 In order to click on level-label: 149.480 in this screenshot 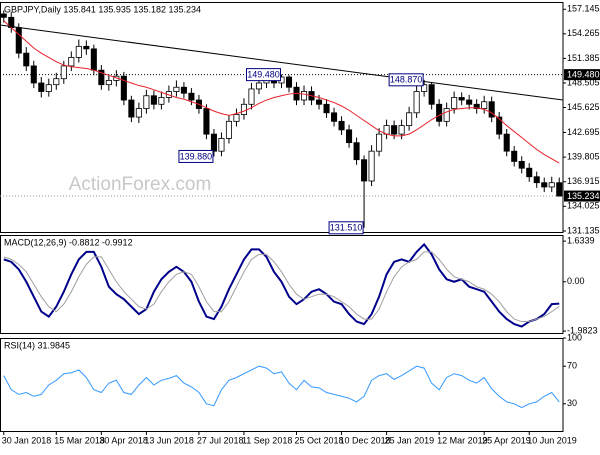, I will do `click(583, 74)`.